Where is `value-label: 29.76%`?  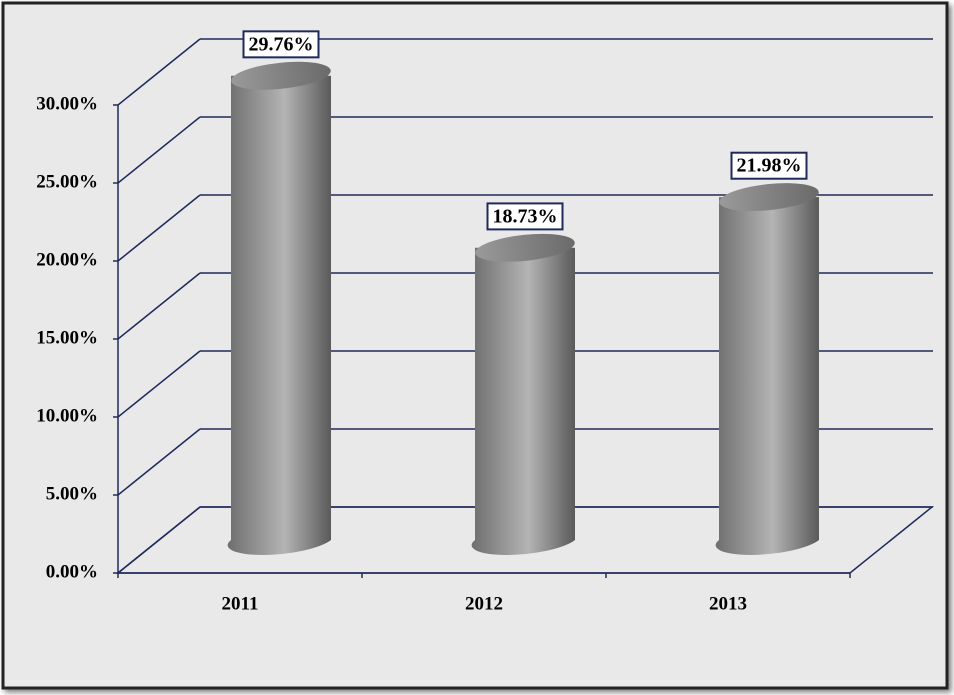
value-label: 29.76% is located at coordinates (281, 44).